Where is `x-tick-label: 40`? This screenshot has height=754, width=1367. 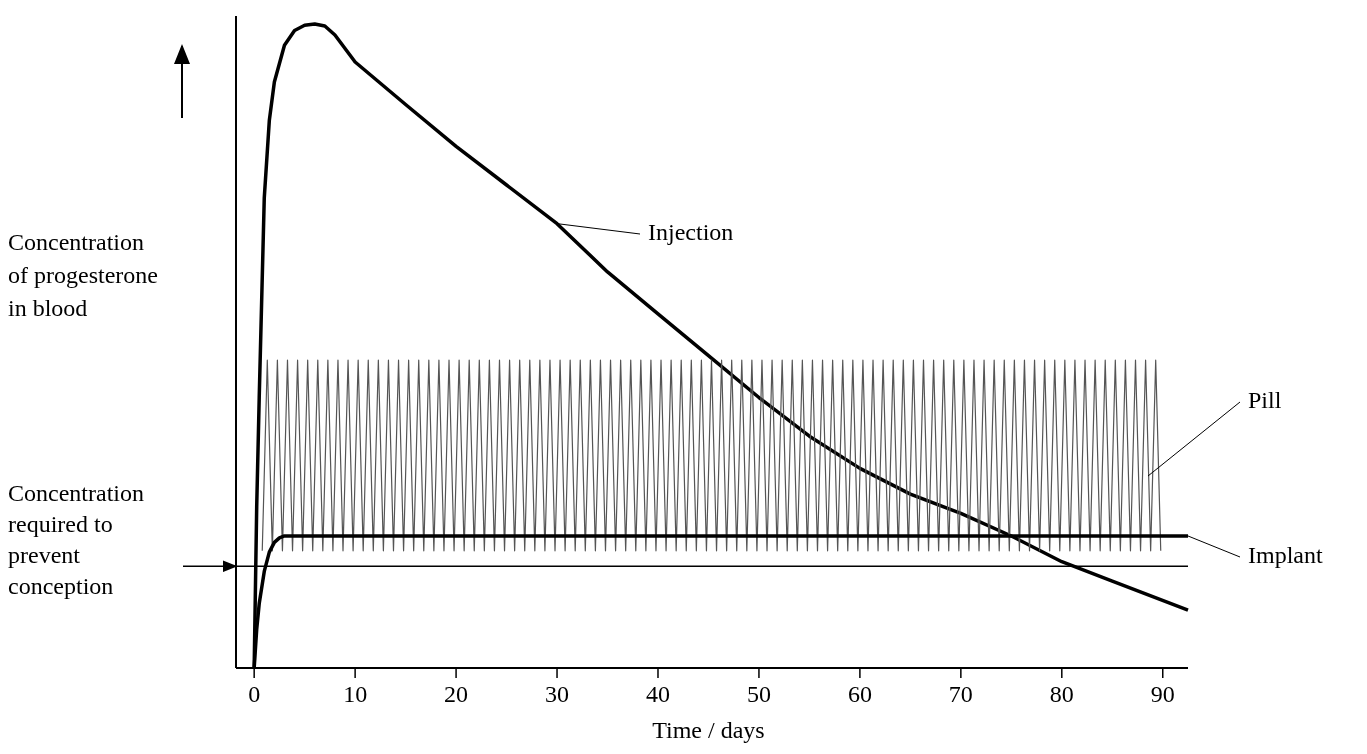
x-tick-label: 40 is located at coordinates (657, 694).